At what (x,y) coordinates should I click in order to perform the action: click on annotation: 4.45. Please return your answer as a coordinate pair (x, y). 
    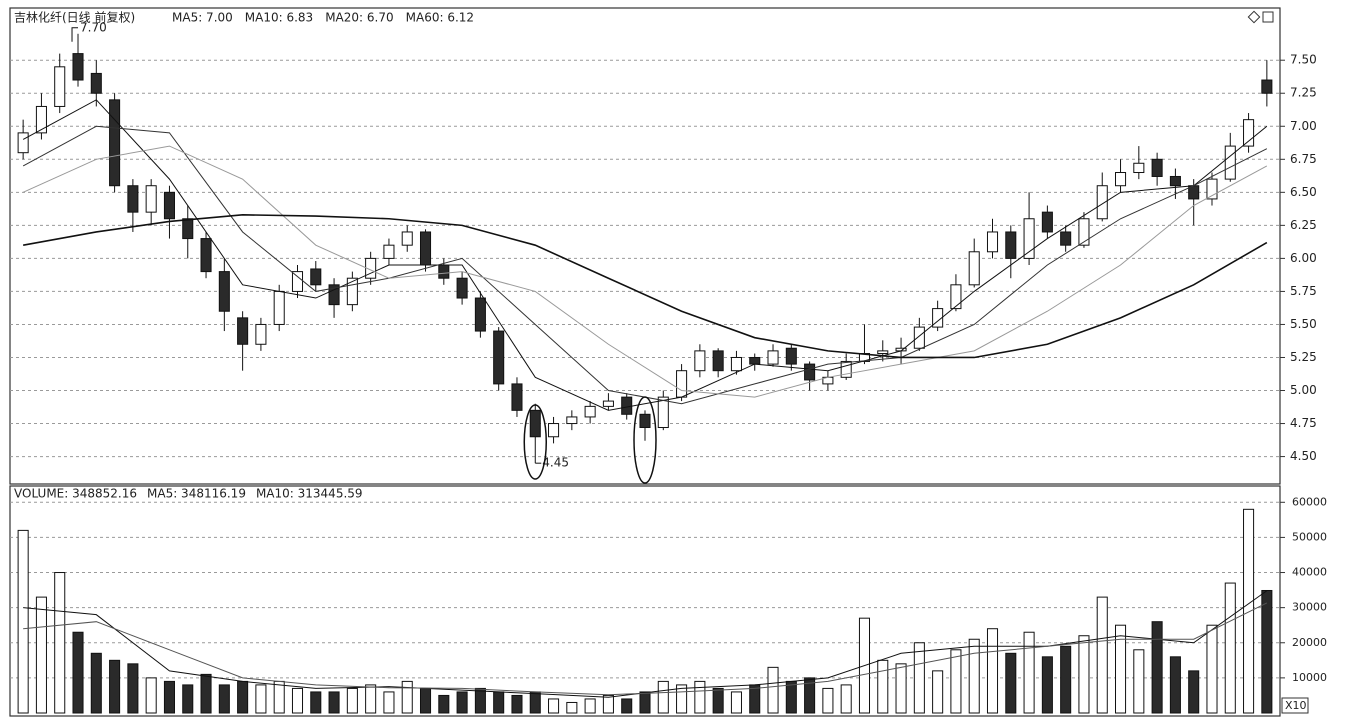
    Looking at the image, I should click on (555, 463).